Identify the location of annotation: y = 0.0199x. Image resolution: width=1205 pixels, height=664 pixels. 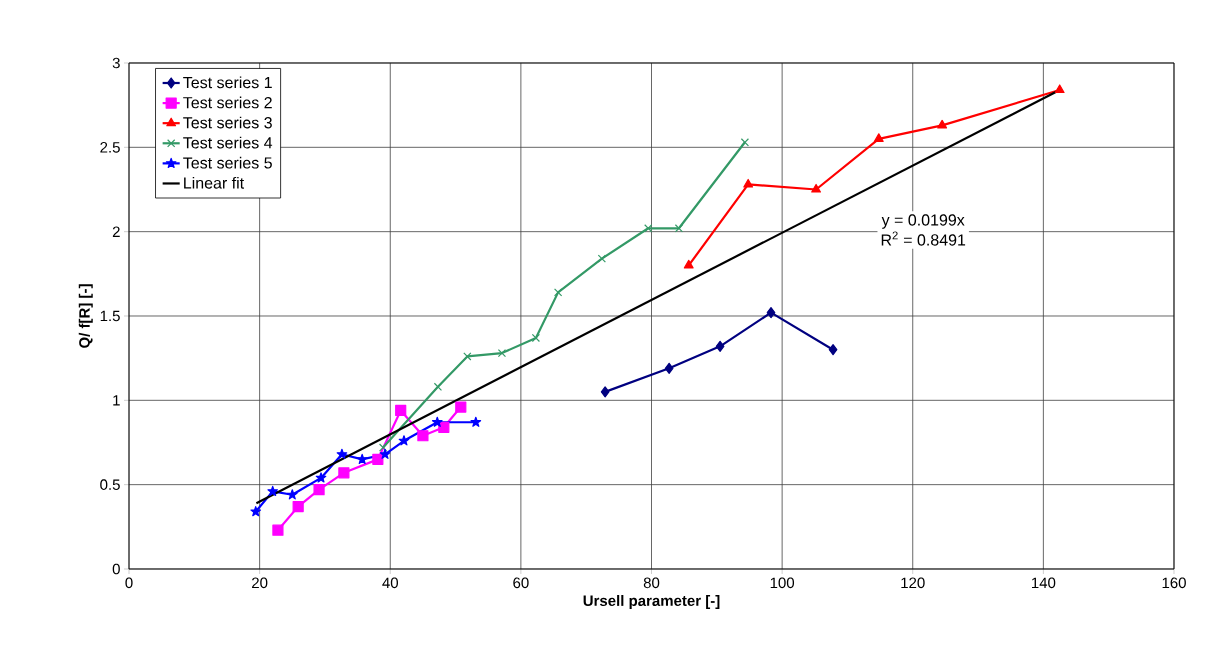
(923, 221).